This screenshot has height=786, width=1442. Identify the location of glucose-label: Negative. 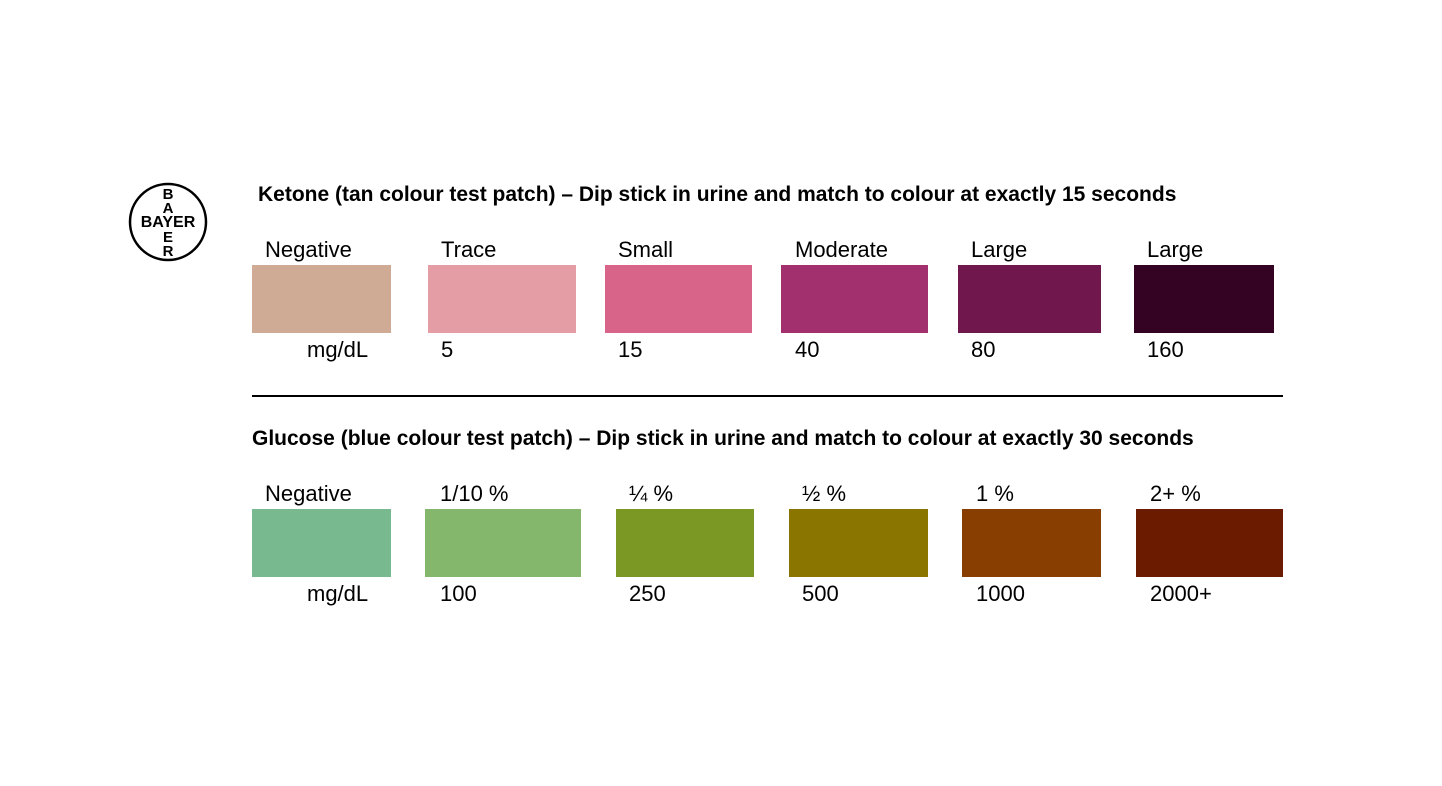
(308, 493).